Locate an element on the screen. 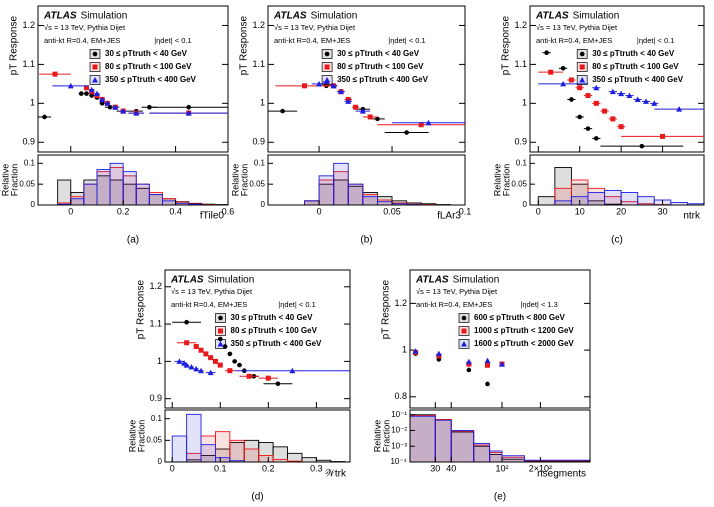 Image resolution: width=714 pixels, height=507 pixels. y-tick-label: 0 is located at coordinates (525, 204).